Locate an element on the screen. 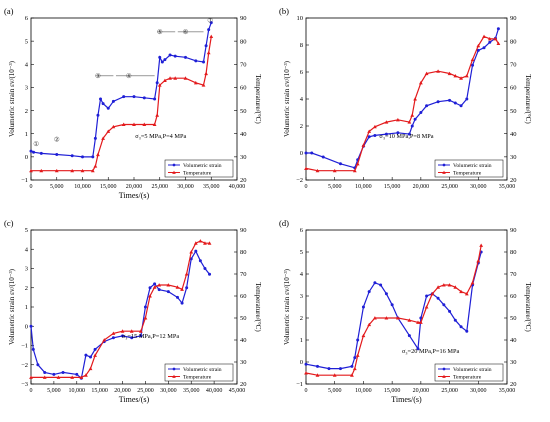  x-tick-label: 0 is located at coordinates (306, 391).